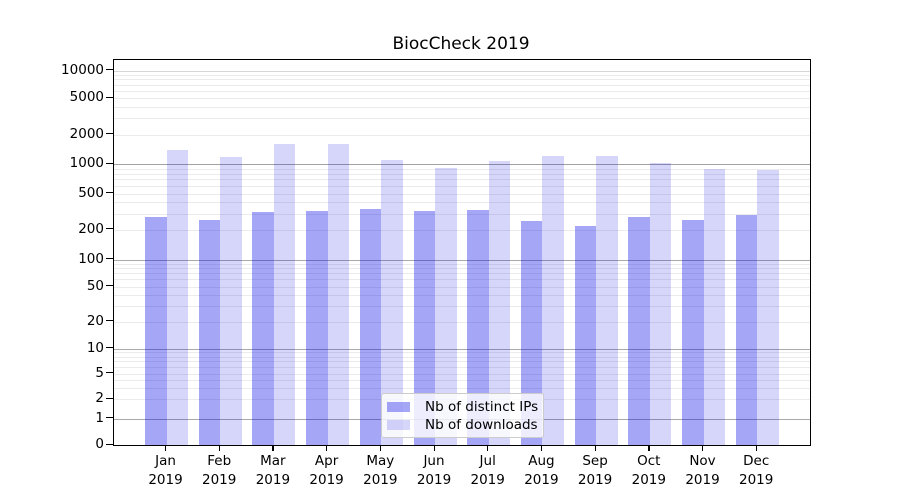 This screenshot has width=900, height=500. I want to click on y-tick-label: 2000, so click(86, 133).